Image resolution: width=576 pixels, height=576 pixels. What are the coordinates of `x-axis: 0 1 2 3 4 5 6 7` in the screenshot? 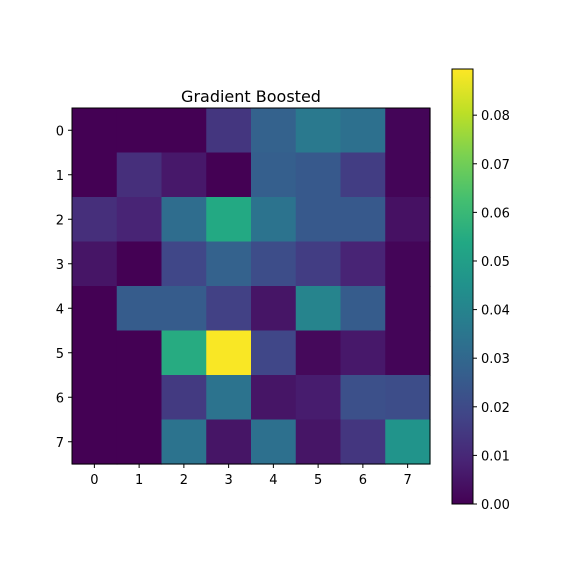 It's located at (251, 476).